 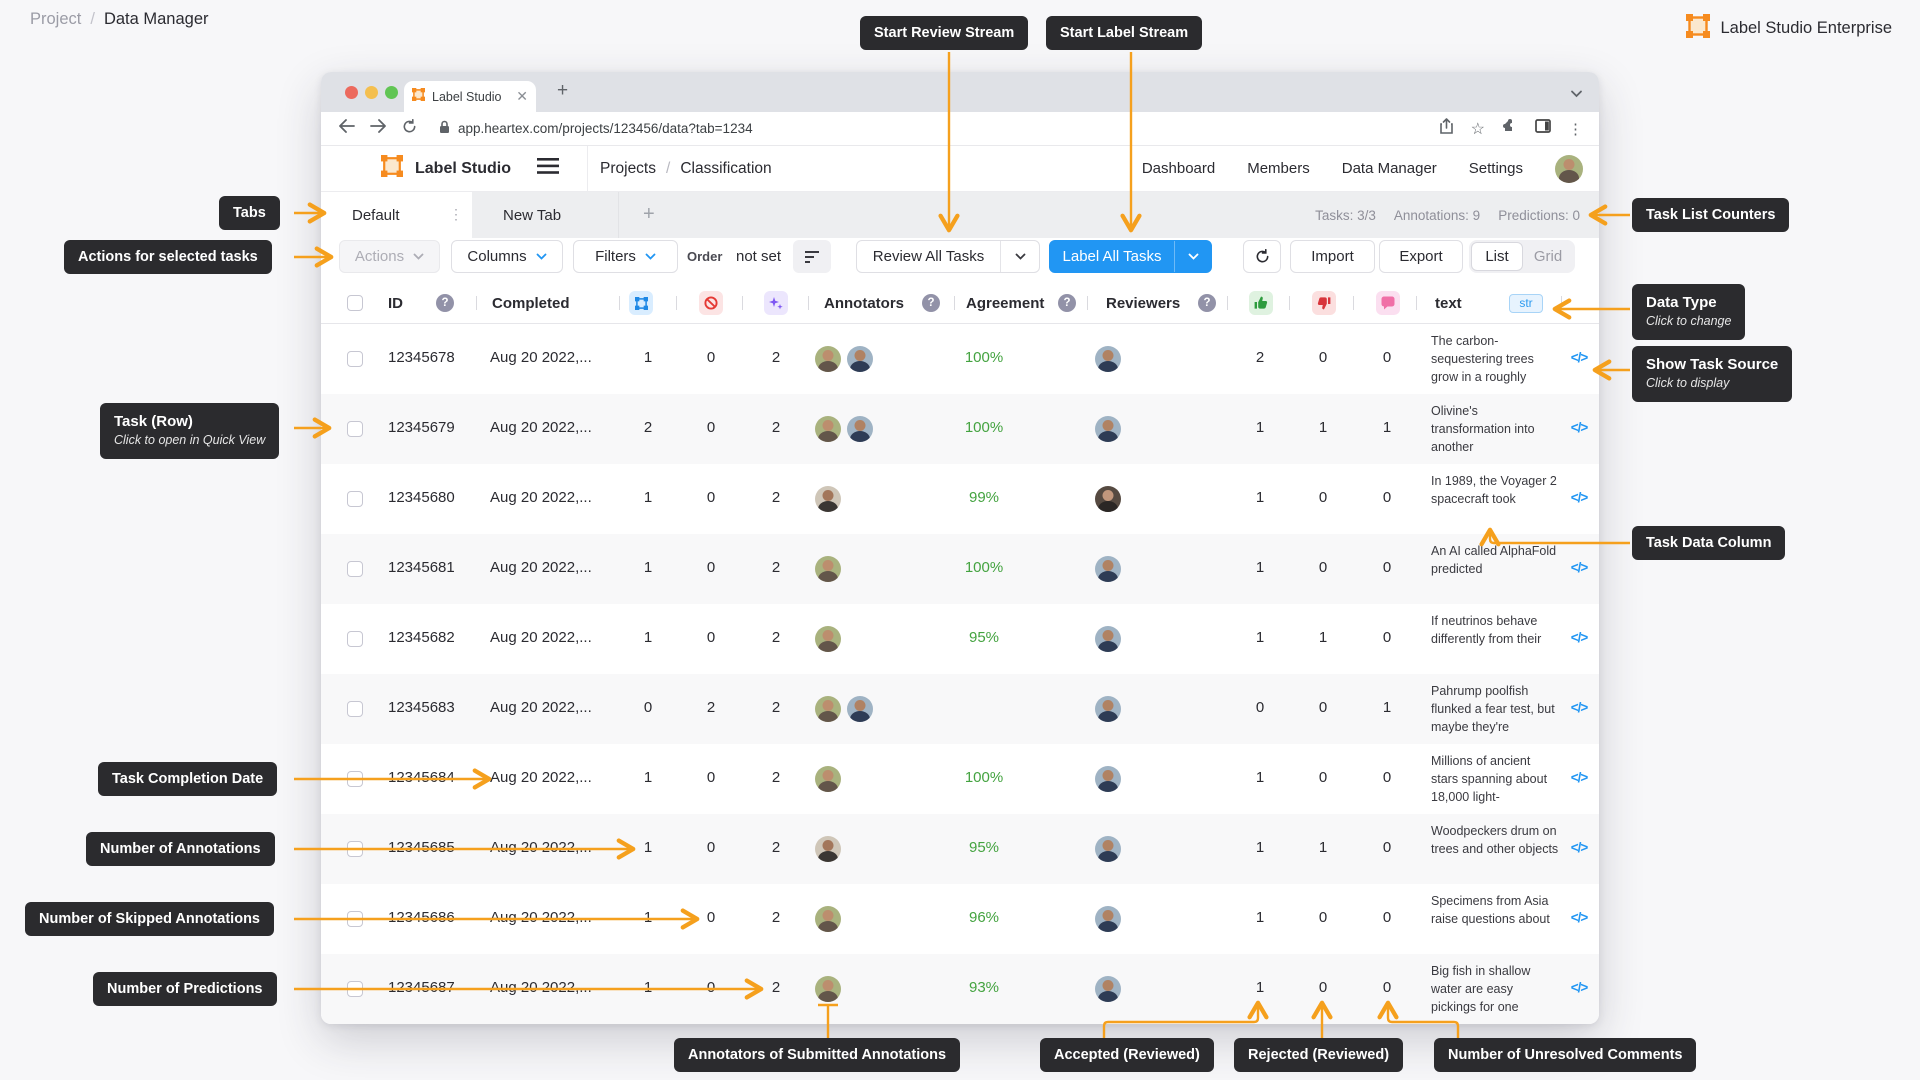 I want to click on sidebar-panel-icon, so click(x=1543, y=128).